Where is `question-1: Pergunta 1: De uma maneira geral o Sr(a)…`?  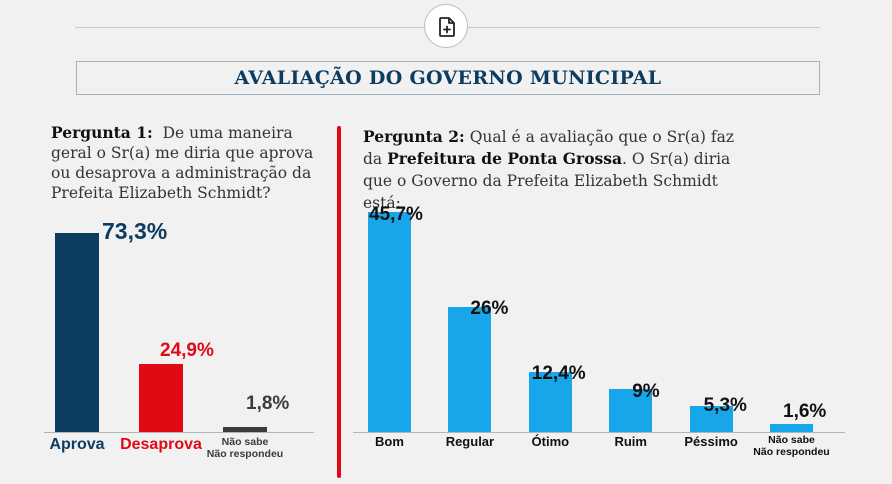 question-1: Pergunta 1: De uma maneira geral o Sr(a)… is located at coordinates (185, 163).